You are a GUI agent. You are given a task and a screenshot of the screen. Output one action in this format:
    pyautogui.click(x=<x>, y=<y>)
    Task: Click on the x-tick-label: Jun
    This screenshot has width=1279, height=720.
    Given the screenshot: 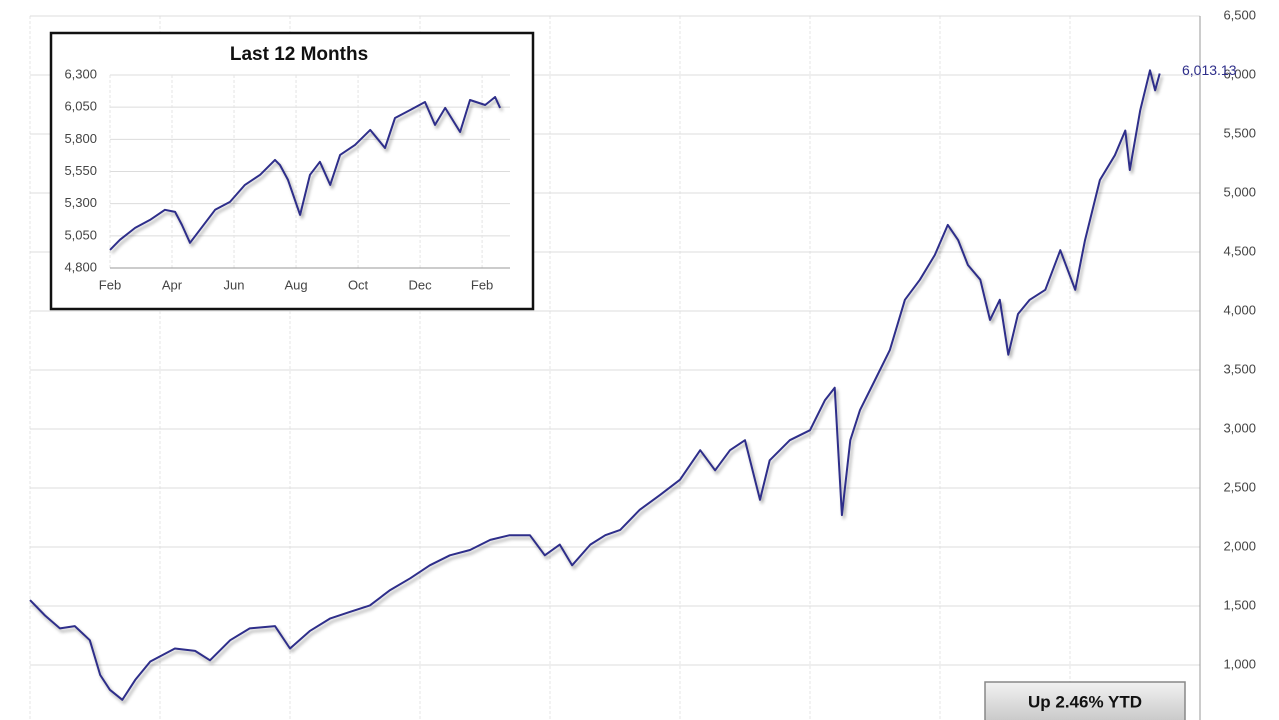 What is the action you would take?
    pyautogui.click(x=234, y=284)
    